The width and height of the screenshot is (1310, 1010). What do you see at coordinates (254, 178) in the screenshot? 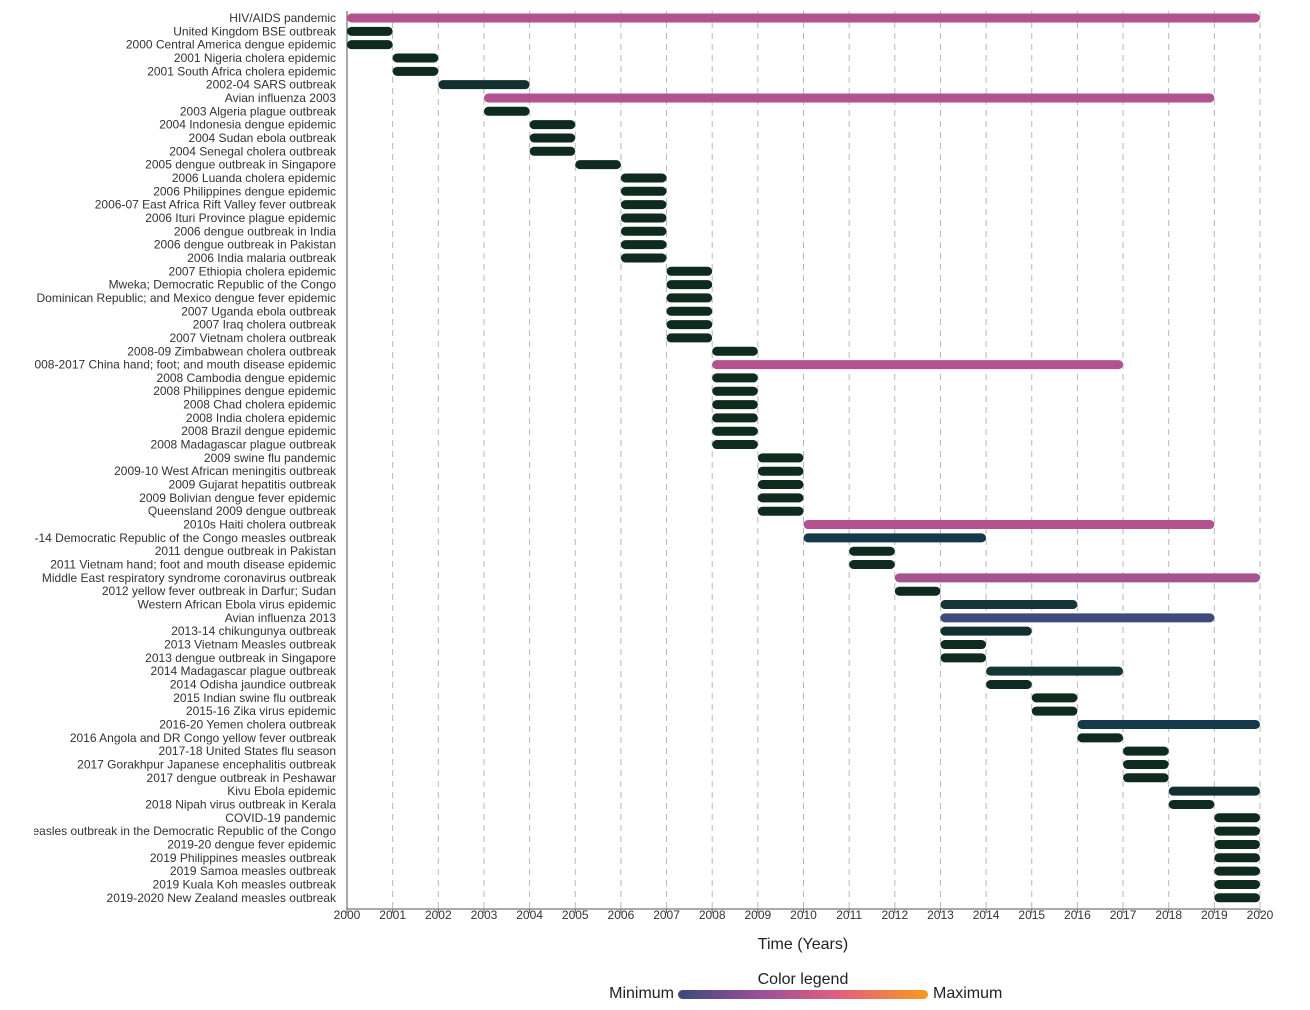
I see `category-label: 2006 Luanda cholera epidemic` at bounding box center [254, 178].